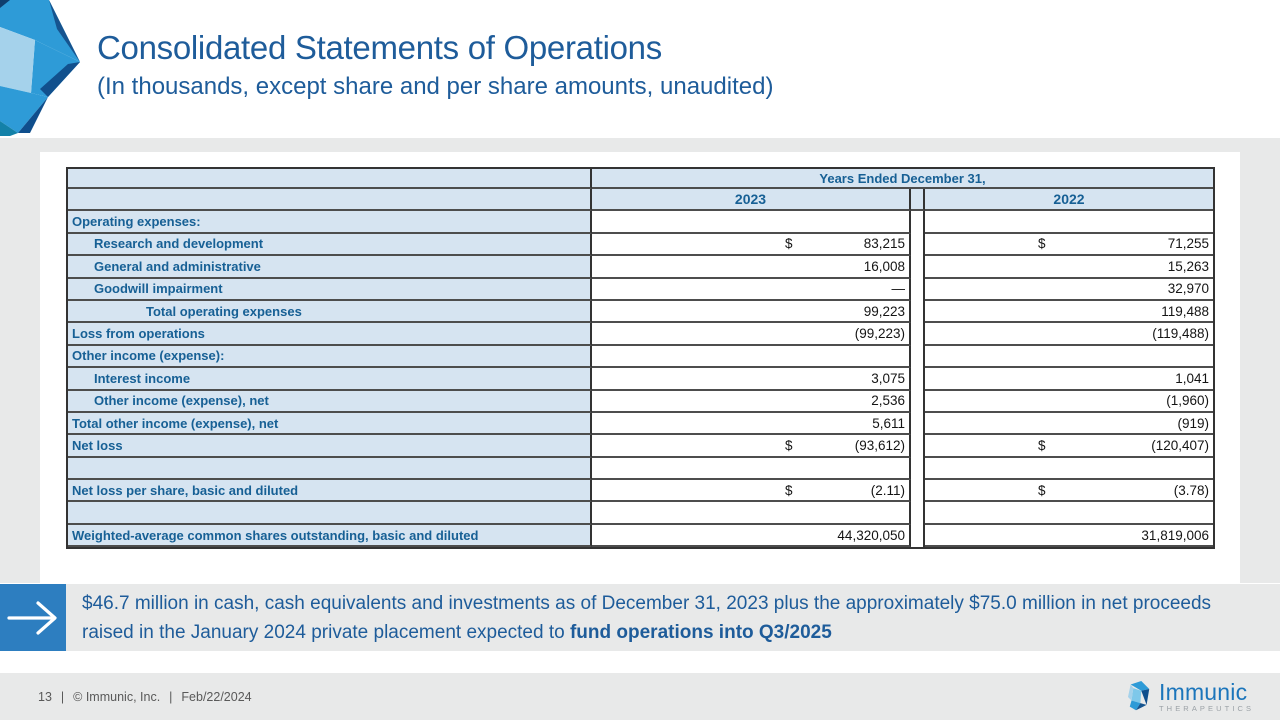 The height and width of the screenshot is (720, 1280). What do you see at coordinates (1175, 535) in the screenshot?
I see `value-text: 31,819,006` at bounding box center [1175, 535].